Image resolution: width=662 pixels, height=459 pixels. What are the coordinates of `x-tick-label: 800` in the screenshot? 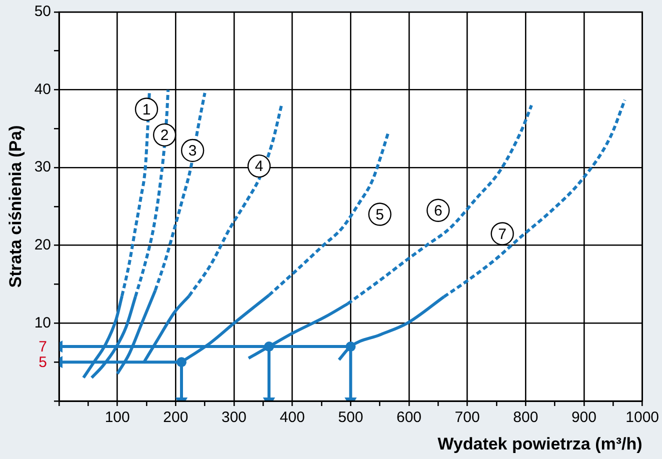 It's located at (525, 417).